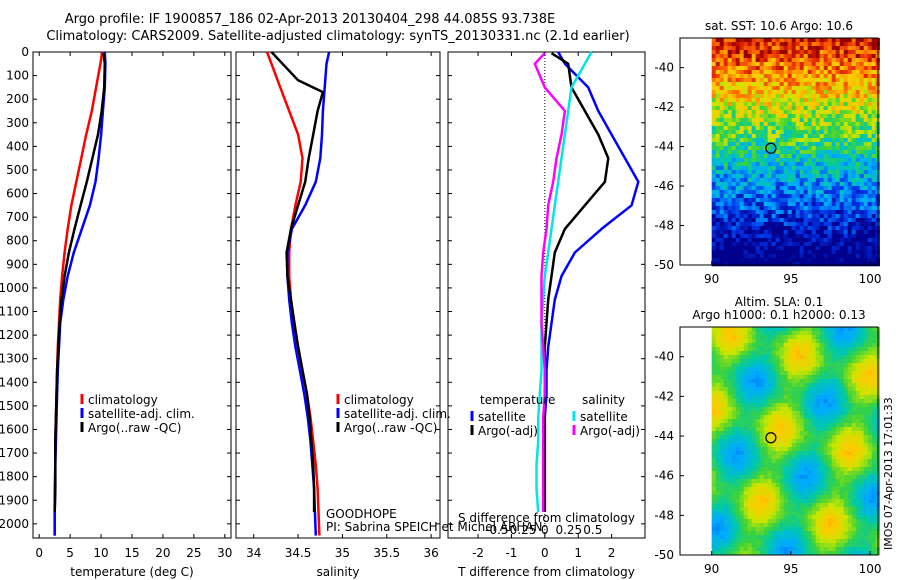 The image size is (900, 580). Describe the element at coordinates (664, 147) in the screenshot. I see `y-tick-label: -44` at that location.